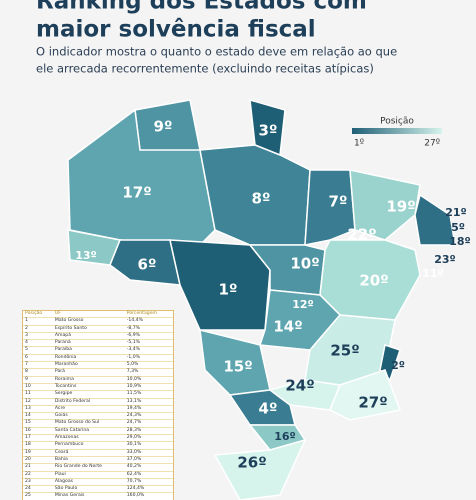 Image resolution: width=476 pixels, height=500 pixels. I want to click on table-cell: 30,1%, so click(148, 445).